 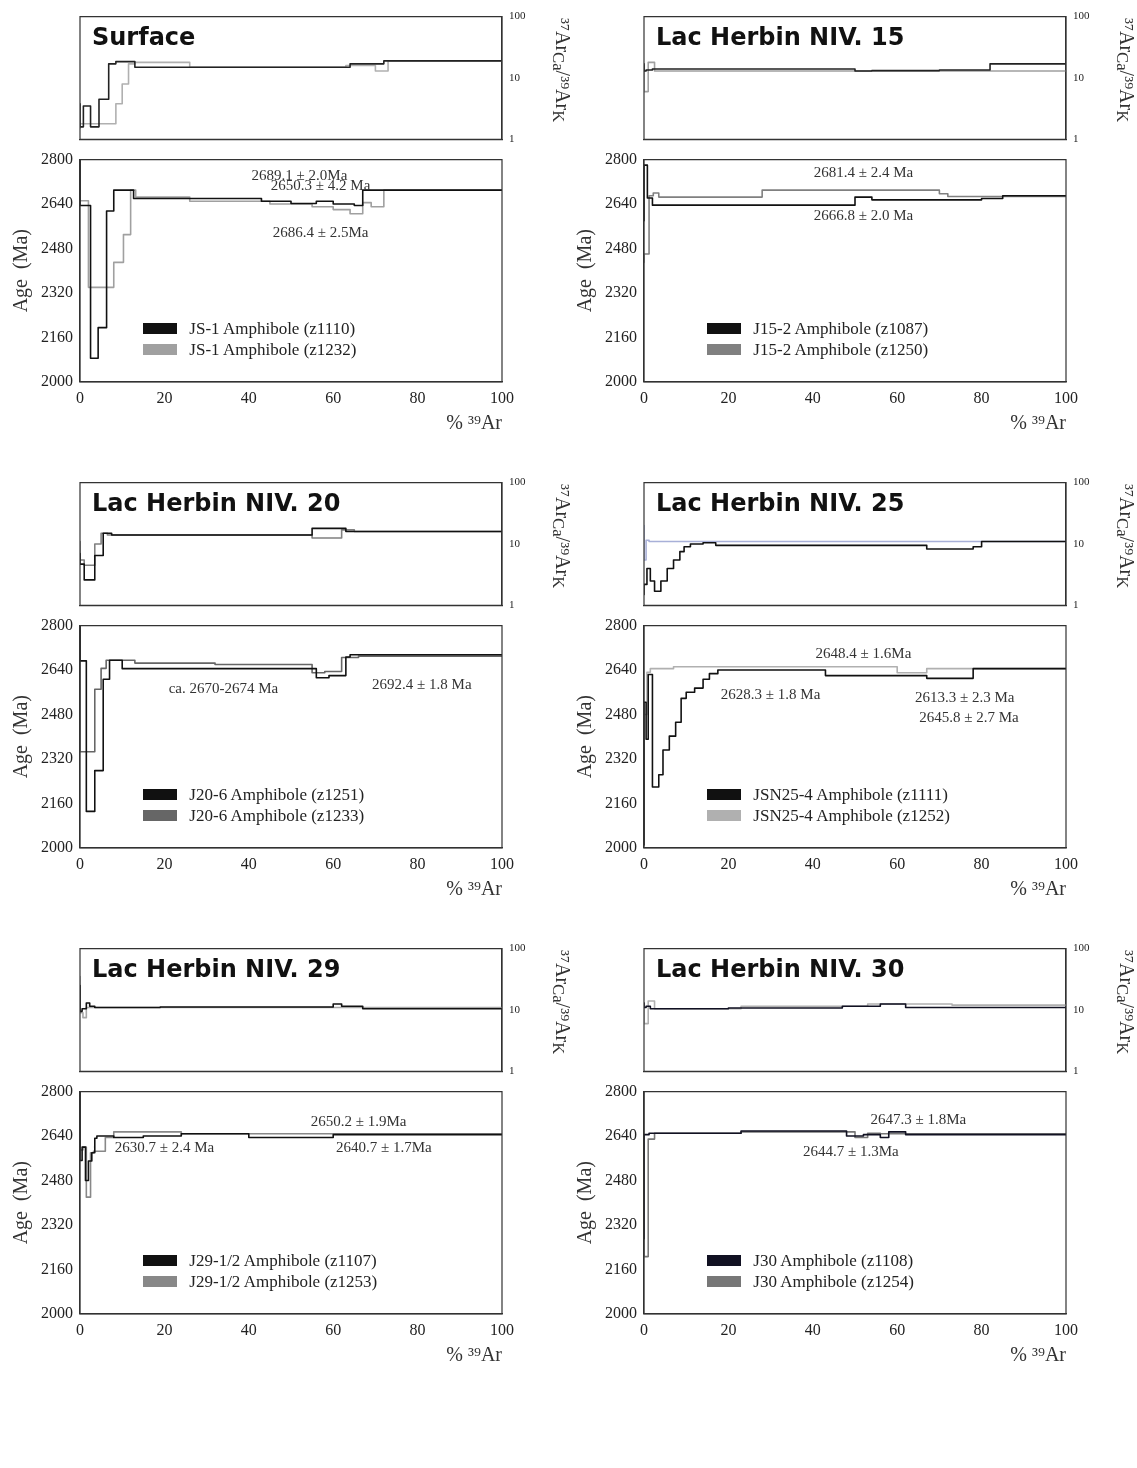 I want to click on annotation: 2650.2 ± 1.9Ma, so click(x=358, y=1120).